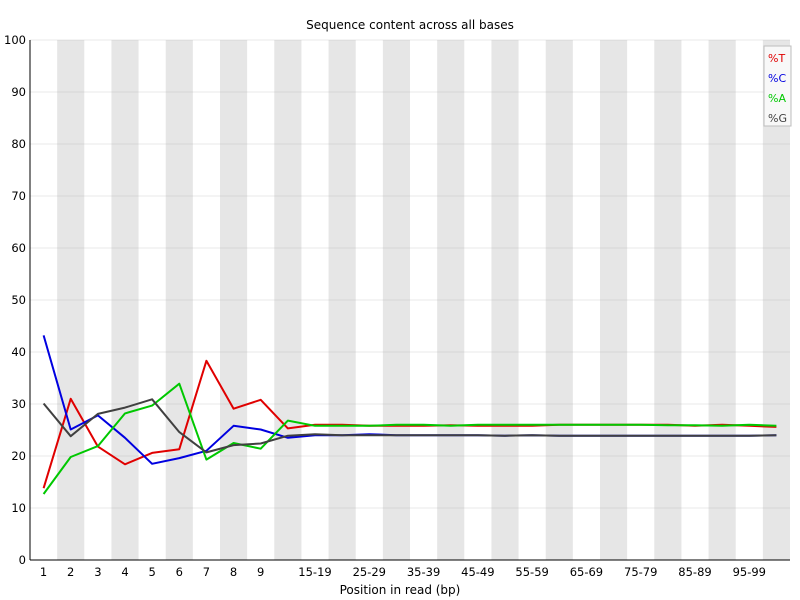 The image size is (800, 600). I want to click on x-tick-label: 2, so click(70, 572).